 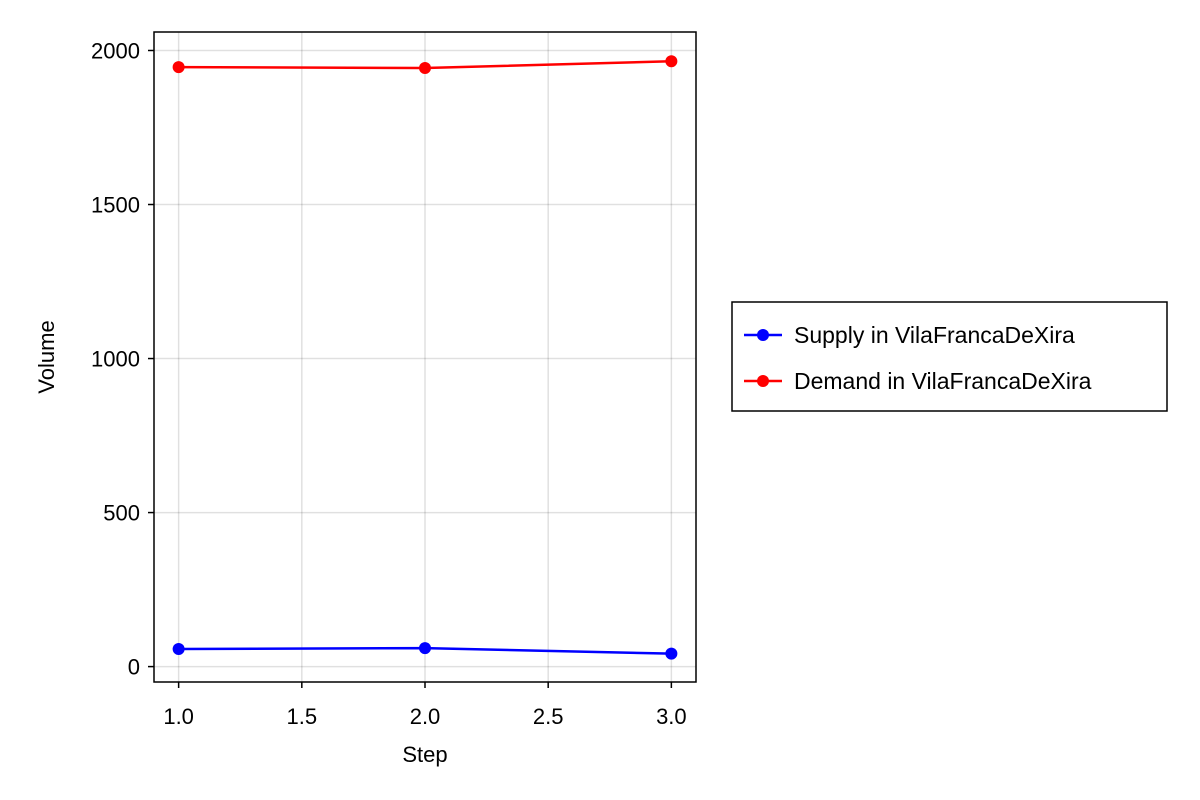 I want to click on legend-box, so click(x=949, y=356).